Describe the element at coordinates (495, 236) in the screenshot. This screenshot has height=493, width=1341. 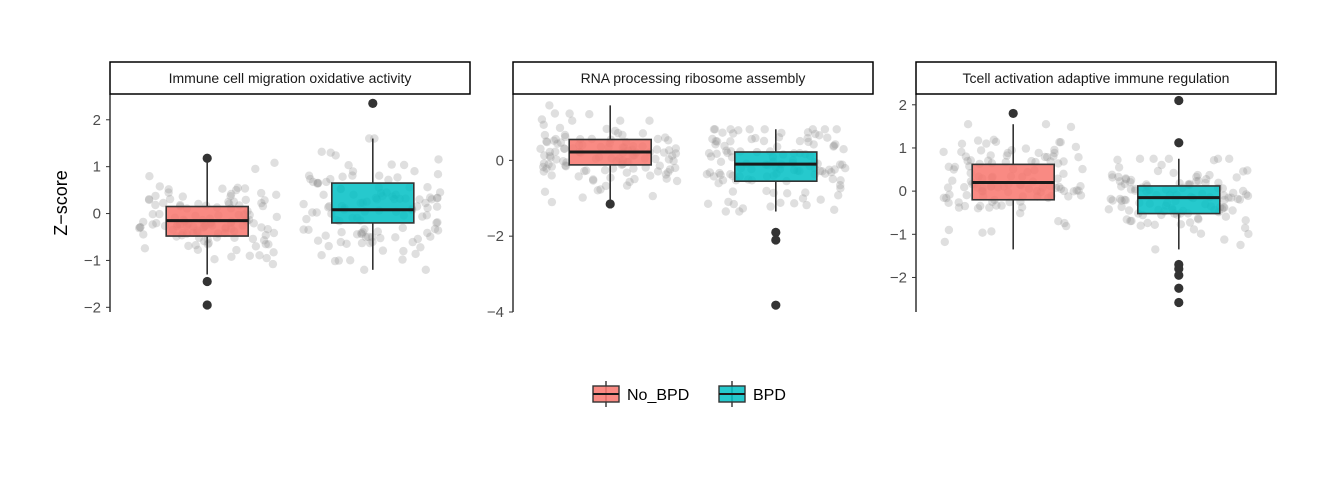
I see `y-tick-label: −2` at that location.